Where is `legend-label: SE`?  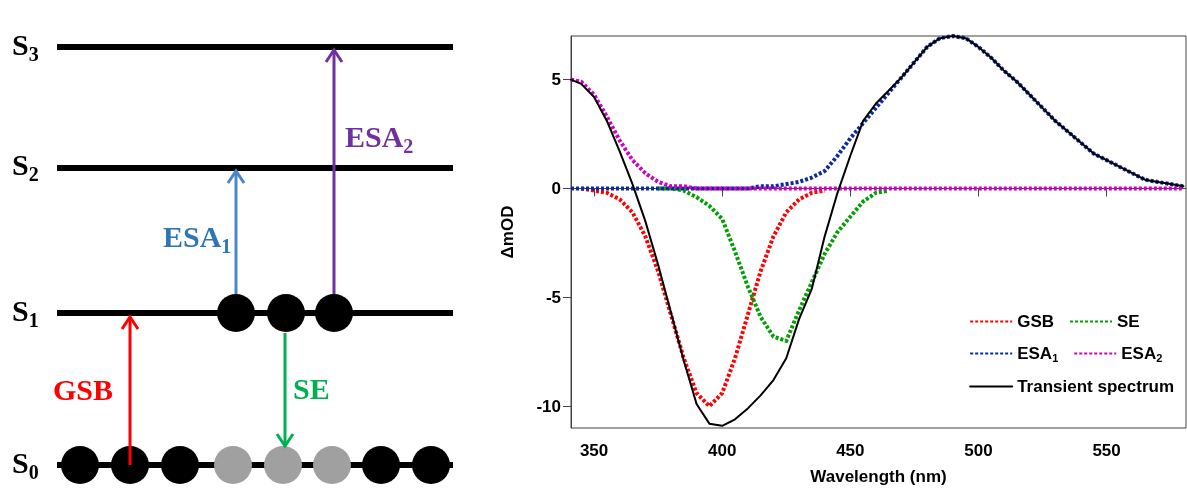 legend-label: SE is located at coordinates (1128, 321).